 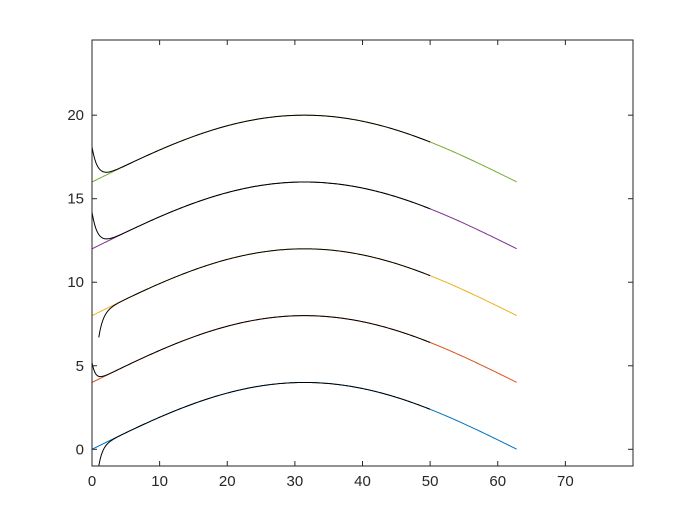 I want to click on y-tick-label: 15, so click(x=75, y=199).